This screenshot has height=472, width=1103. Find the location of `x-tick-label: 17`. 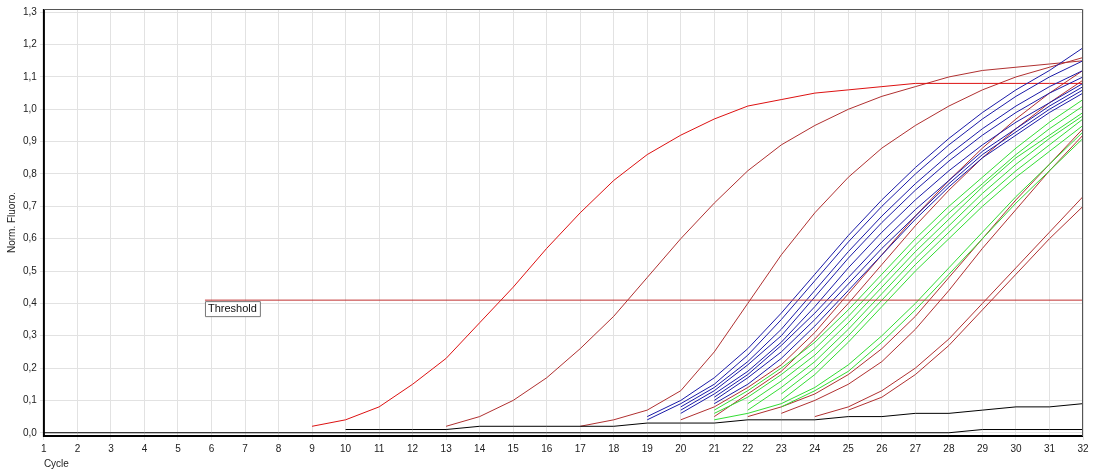

x-tick-label: 17 is located at coordinates (580, 448).